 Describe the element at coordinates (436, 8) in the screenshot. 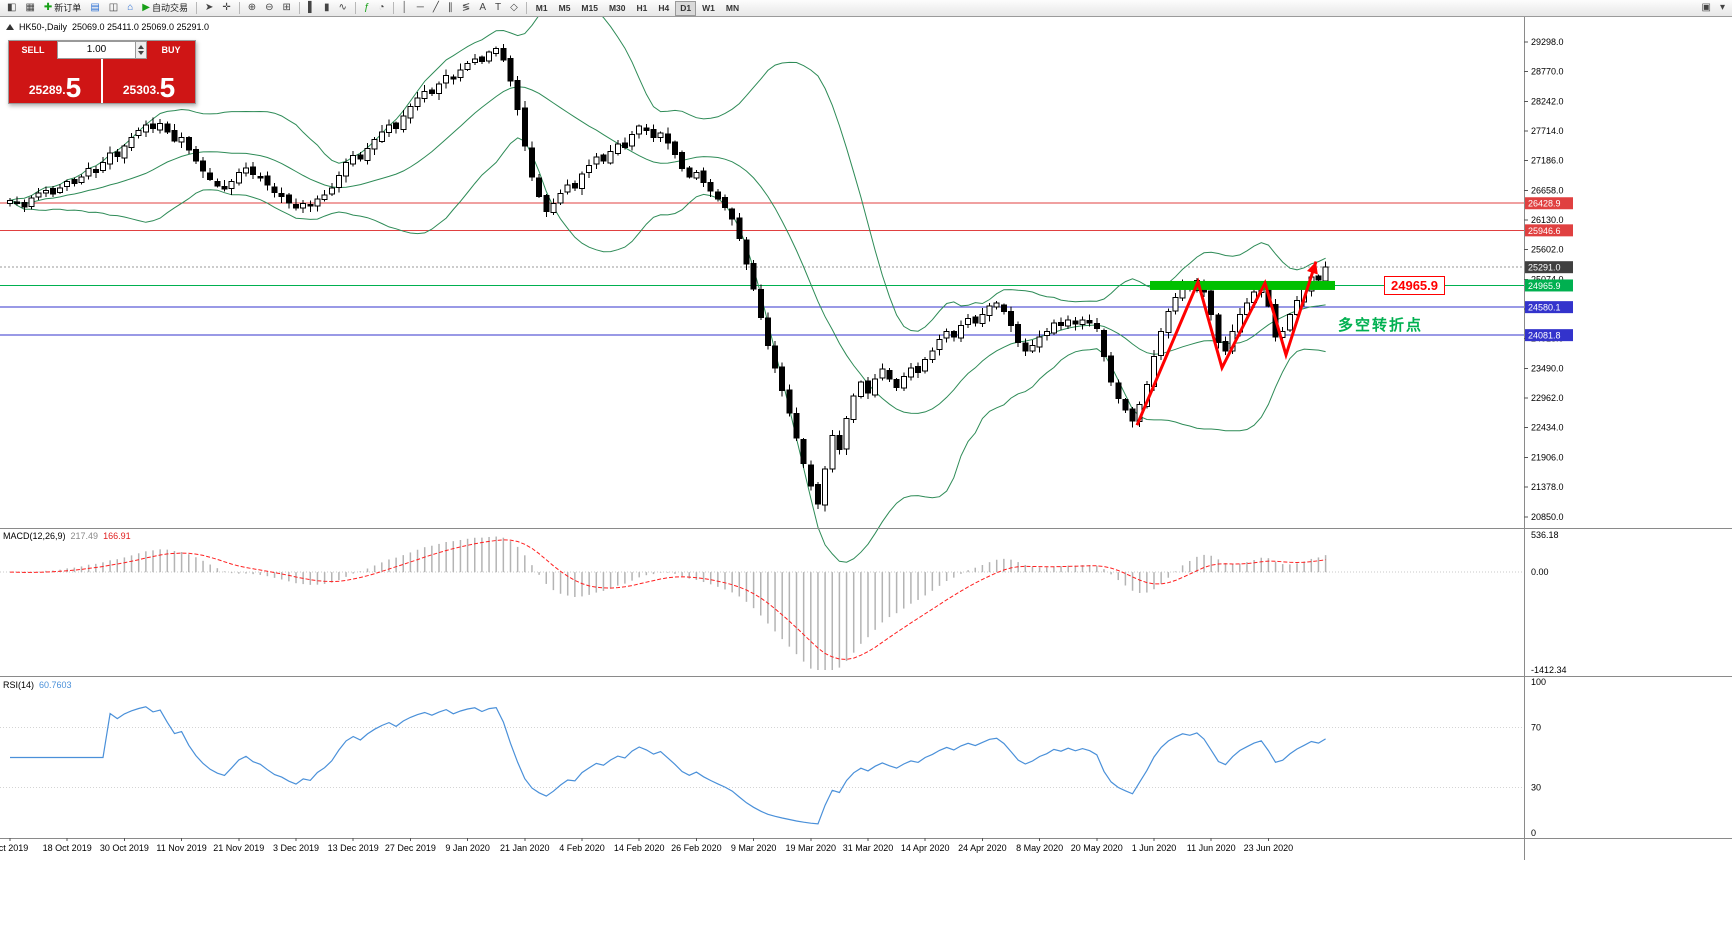

I see `trendline-tool-icon: ╱` at that location.